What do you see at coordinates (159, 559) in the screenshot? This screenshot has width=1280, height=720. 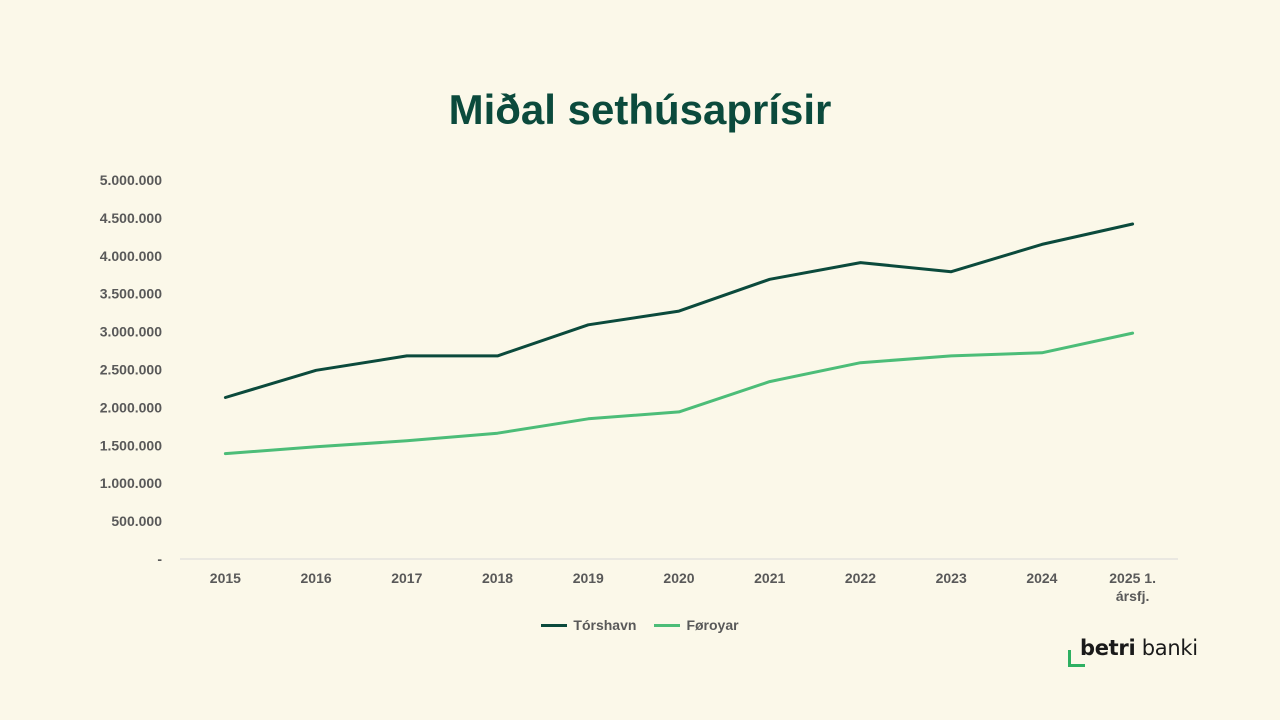 I see `y-tick-label: -` at bounding box center [159, 559].